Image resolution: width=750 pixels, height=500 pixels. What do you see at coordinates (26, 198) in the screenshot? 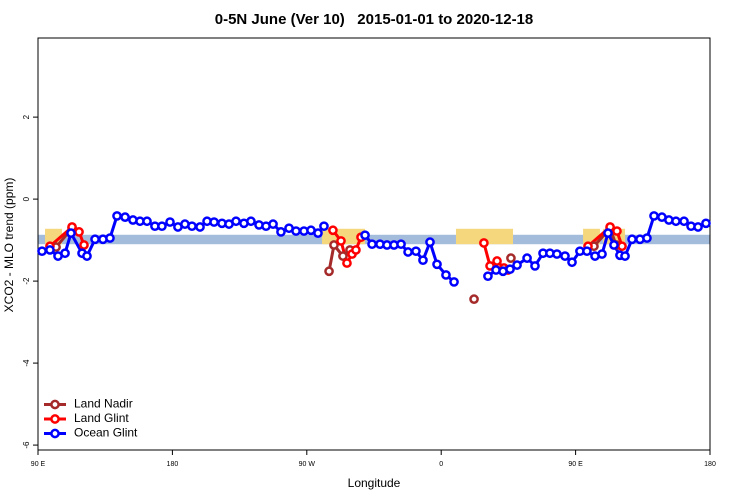
I see `y-tick-label: 0` at bounding box center [26, 198].